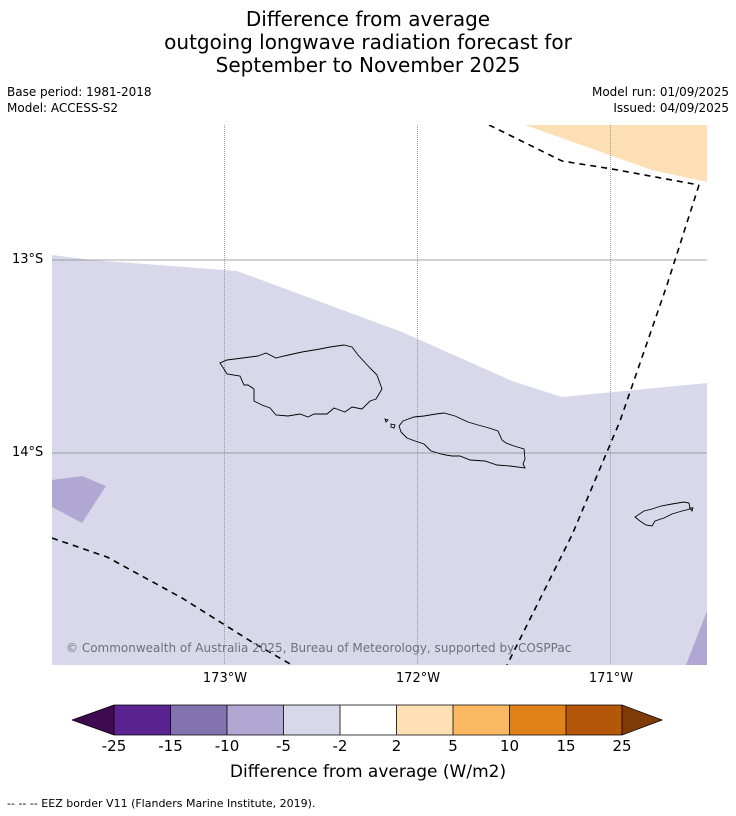 This screenshot has height=816, width=736. Describe the element at coordinates (386, 420) in the screenshot. I see `island-apolima` at that location.